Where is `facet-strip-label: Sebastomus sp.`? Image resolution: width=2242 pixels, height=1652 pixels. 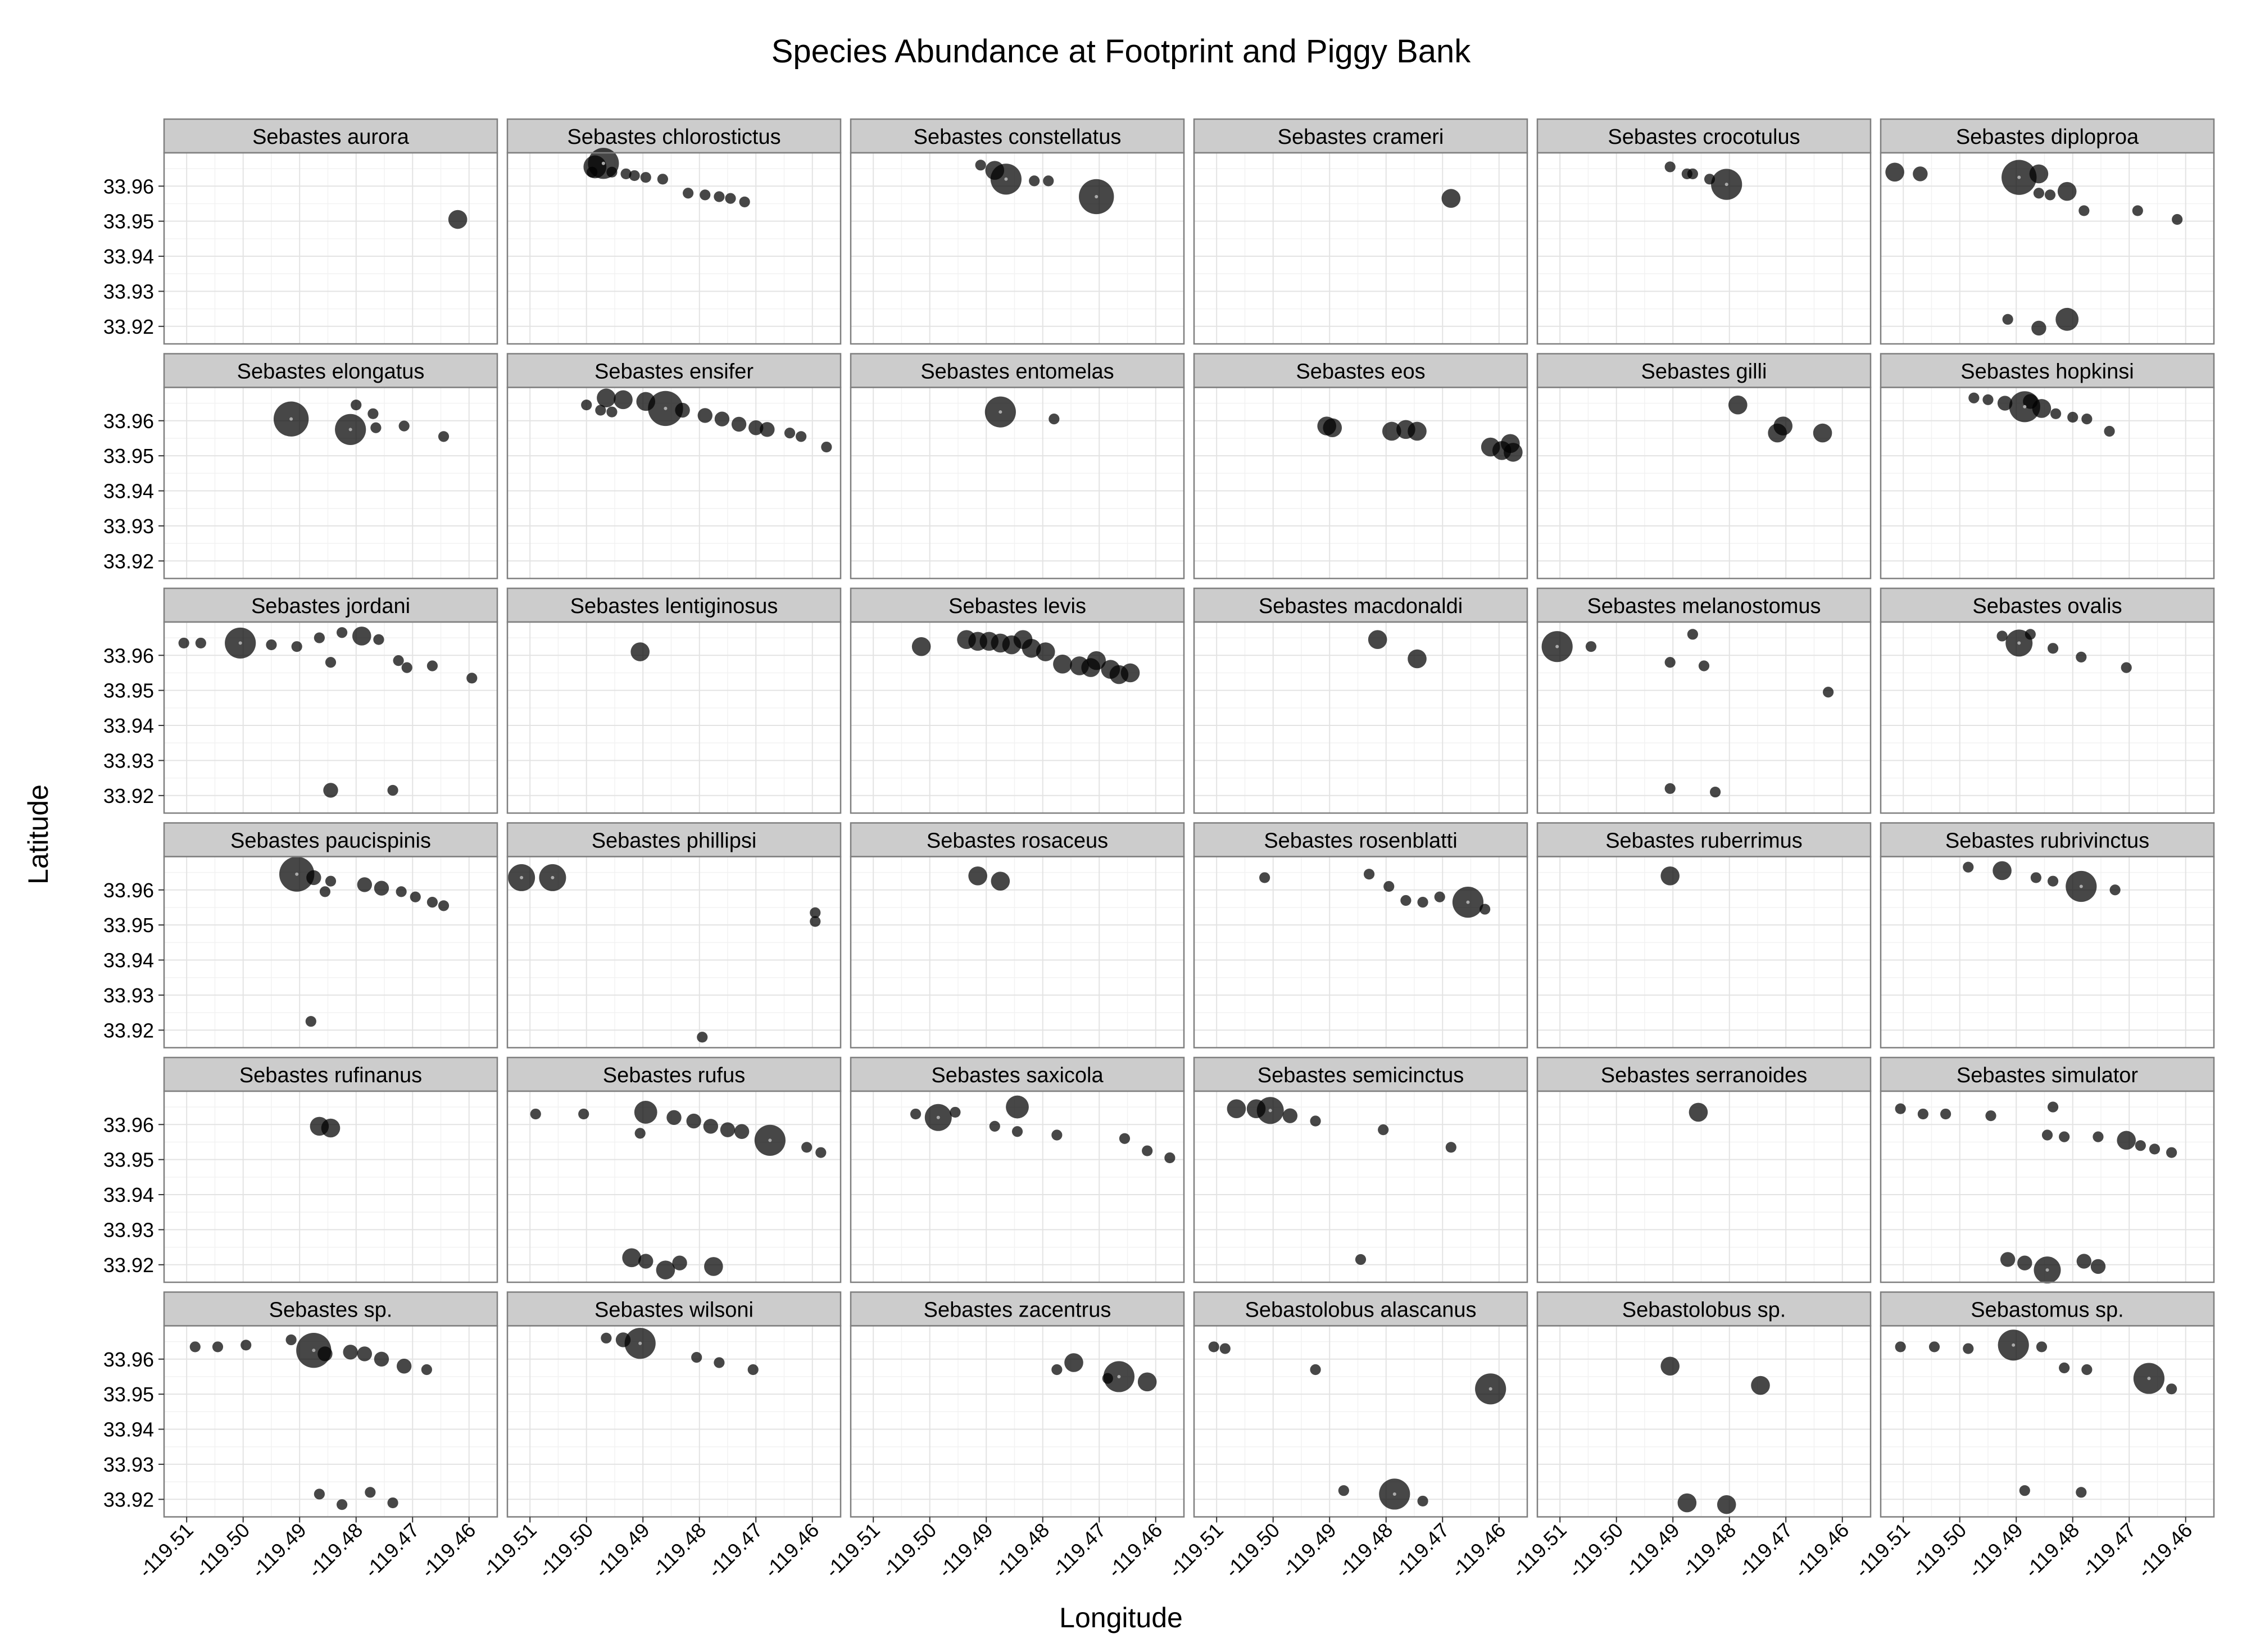 facet-strip-label: Sebastomus sp. is located at coordinates (2047, 1310).